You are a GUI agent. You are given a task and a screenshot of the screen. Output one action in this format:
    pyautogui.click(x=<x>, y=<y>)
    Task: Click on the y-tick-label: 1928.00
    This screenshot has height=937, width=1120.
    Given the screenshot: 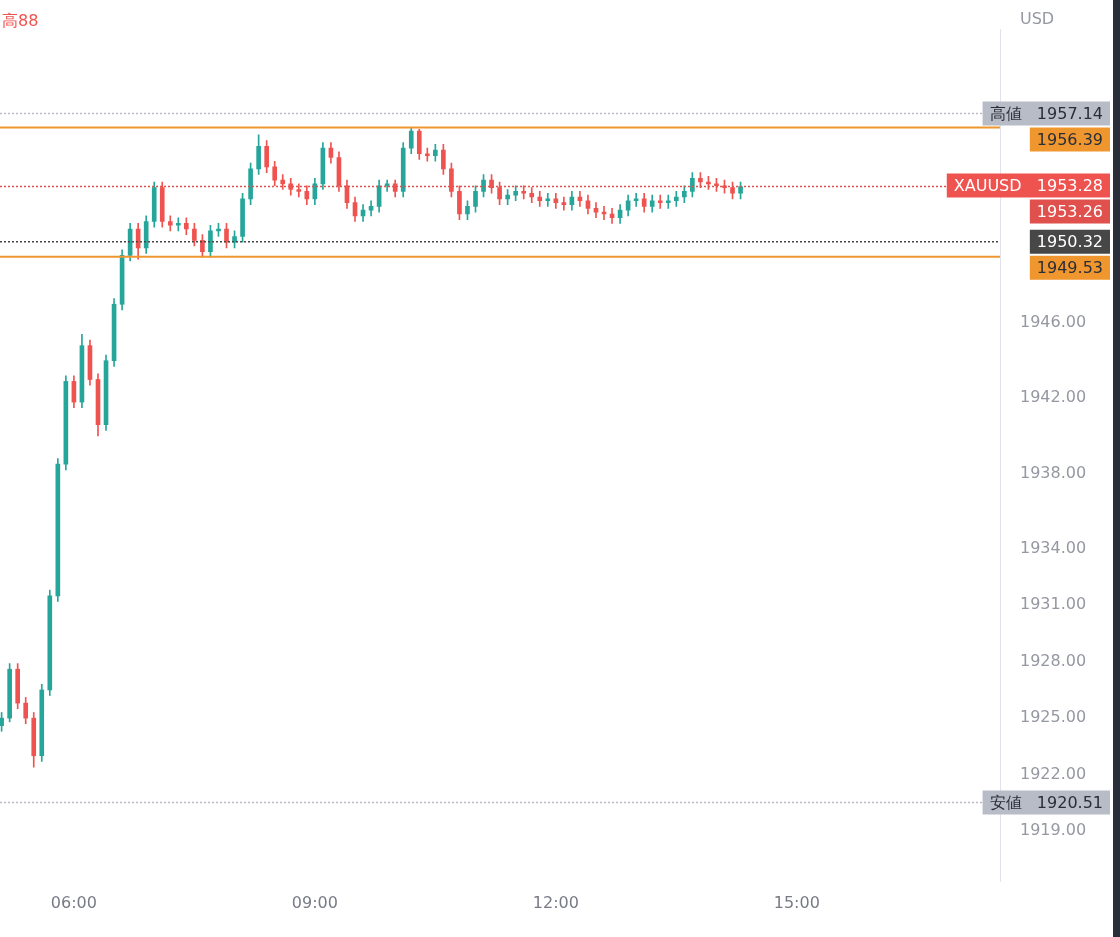 What is the action you would take?
    pyautogui.click(x=1053, y=660)
    